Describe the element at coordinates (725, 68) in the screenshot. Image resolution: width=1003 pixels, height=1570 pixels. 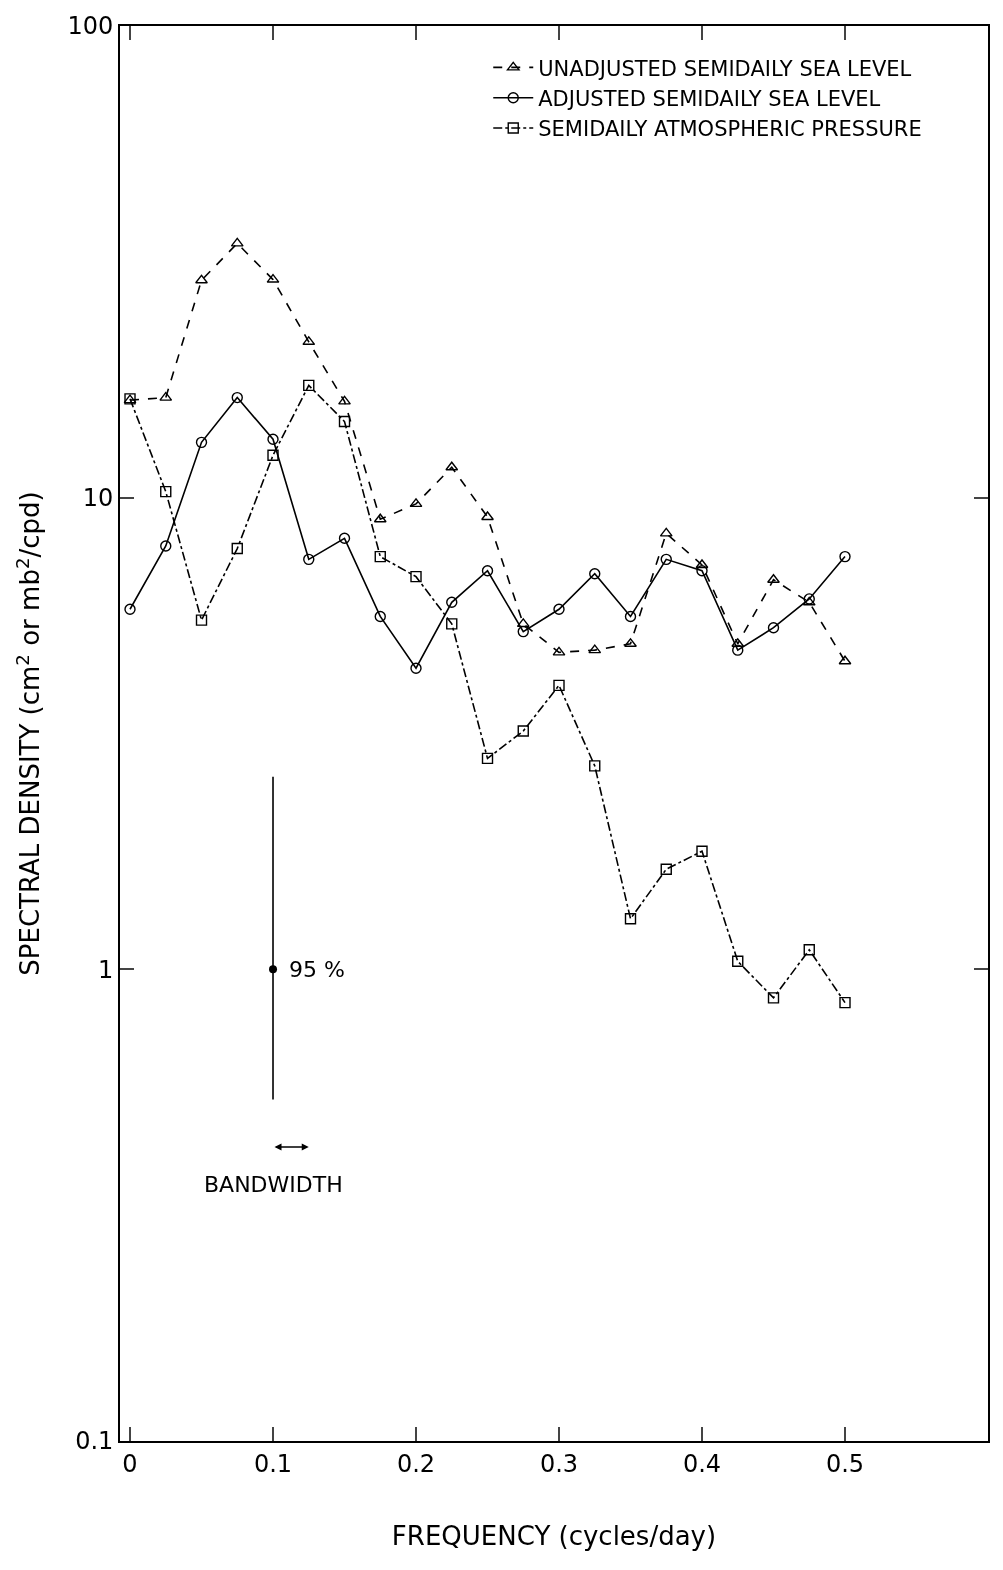
I see `legend-label: UNADJUSTED SEMIDAILY SEA LEVEL` at that location.